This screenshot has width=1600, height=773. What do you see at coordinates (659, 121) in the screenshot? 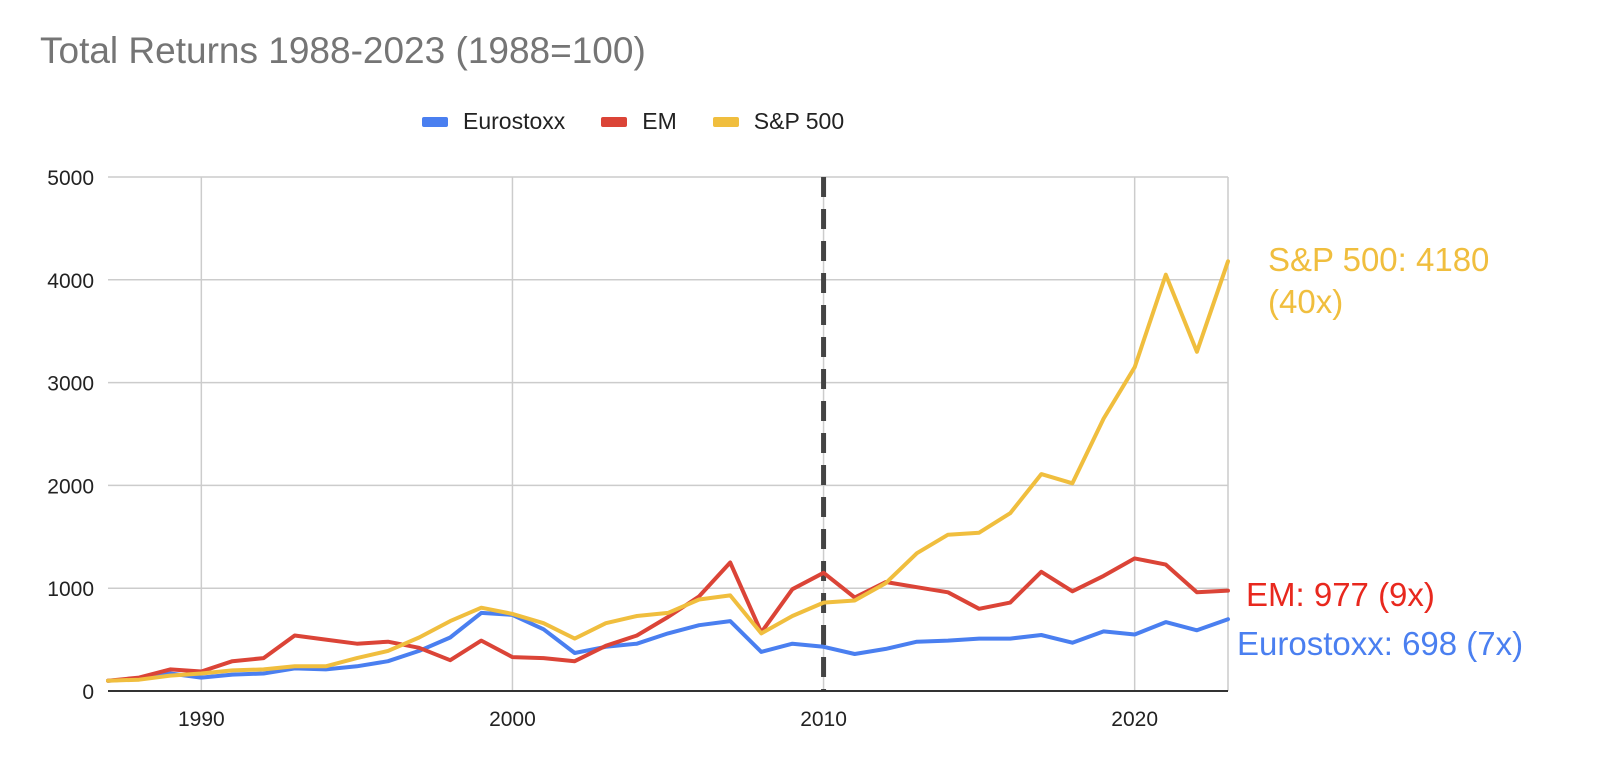
I see `legend-label-em: EM` at bounding box center [659, 121].